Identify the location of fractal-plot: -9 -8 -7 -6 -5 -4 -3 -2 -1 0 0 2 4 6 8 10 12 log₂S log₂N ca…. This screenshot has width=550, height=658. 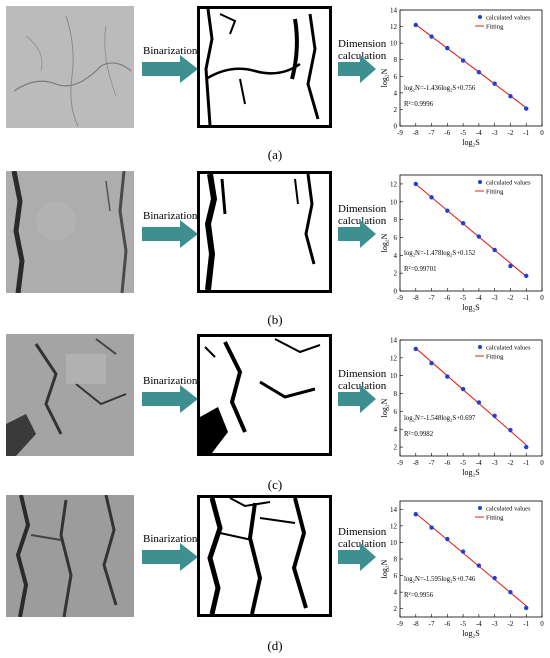
(462, 243).